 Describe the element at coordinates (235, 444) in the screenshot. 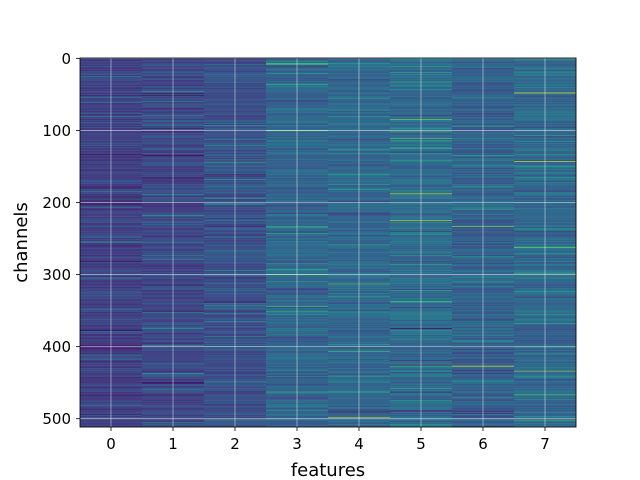

I see `x-tick-label: 2` at that location.